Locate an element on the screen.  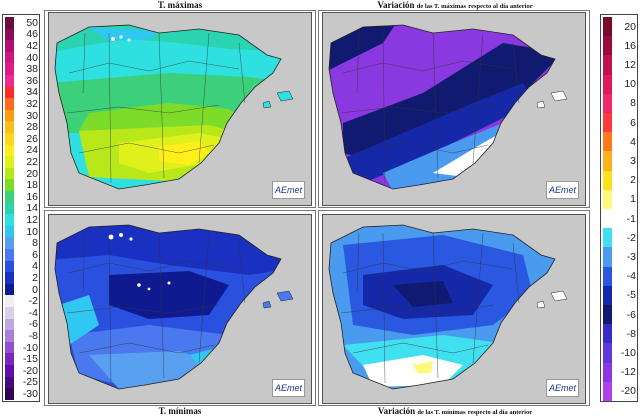
legend-label: 50 is located at coordinates (32, 22).